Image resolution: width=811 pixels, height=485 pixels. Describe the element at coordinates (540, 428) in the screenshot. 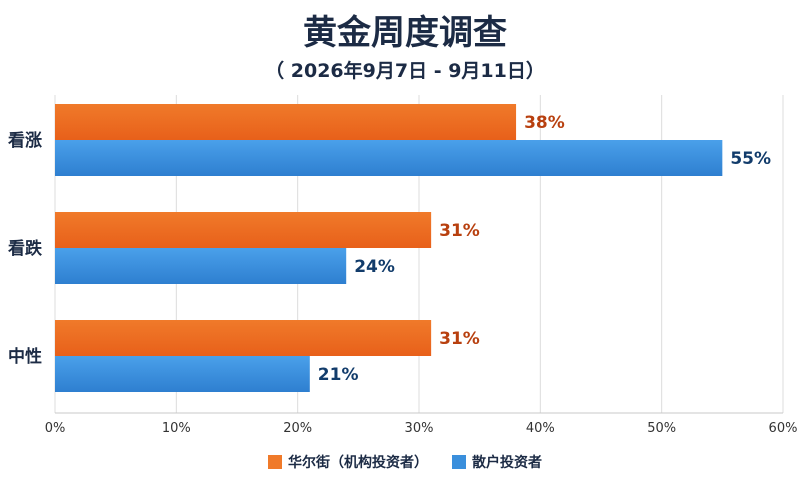

I see `x-tick-label: 40%` at that location.